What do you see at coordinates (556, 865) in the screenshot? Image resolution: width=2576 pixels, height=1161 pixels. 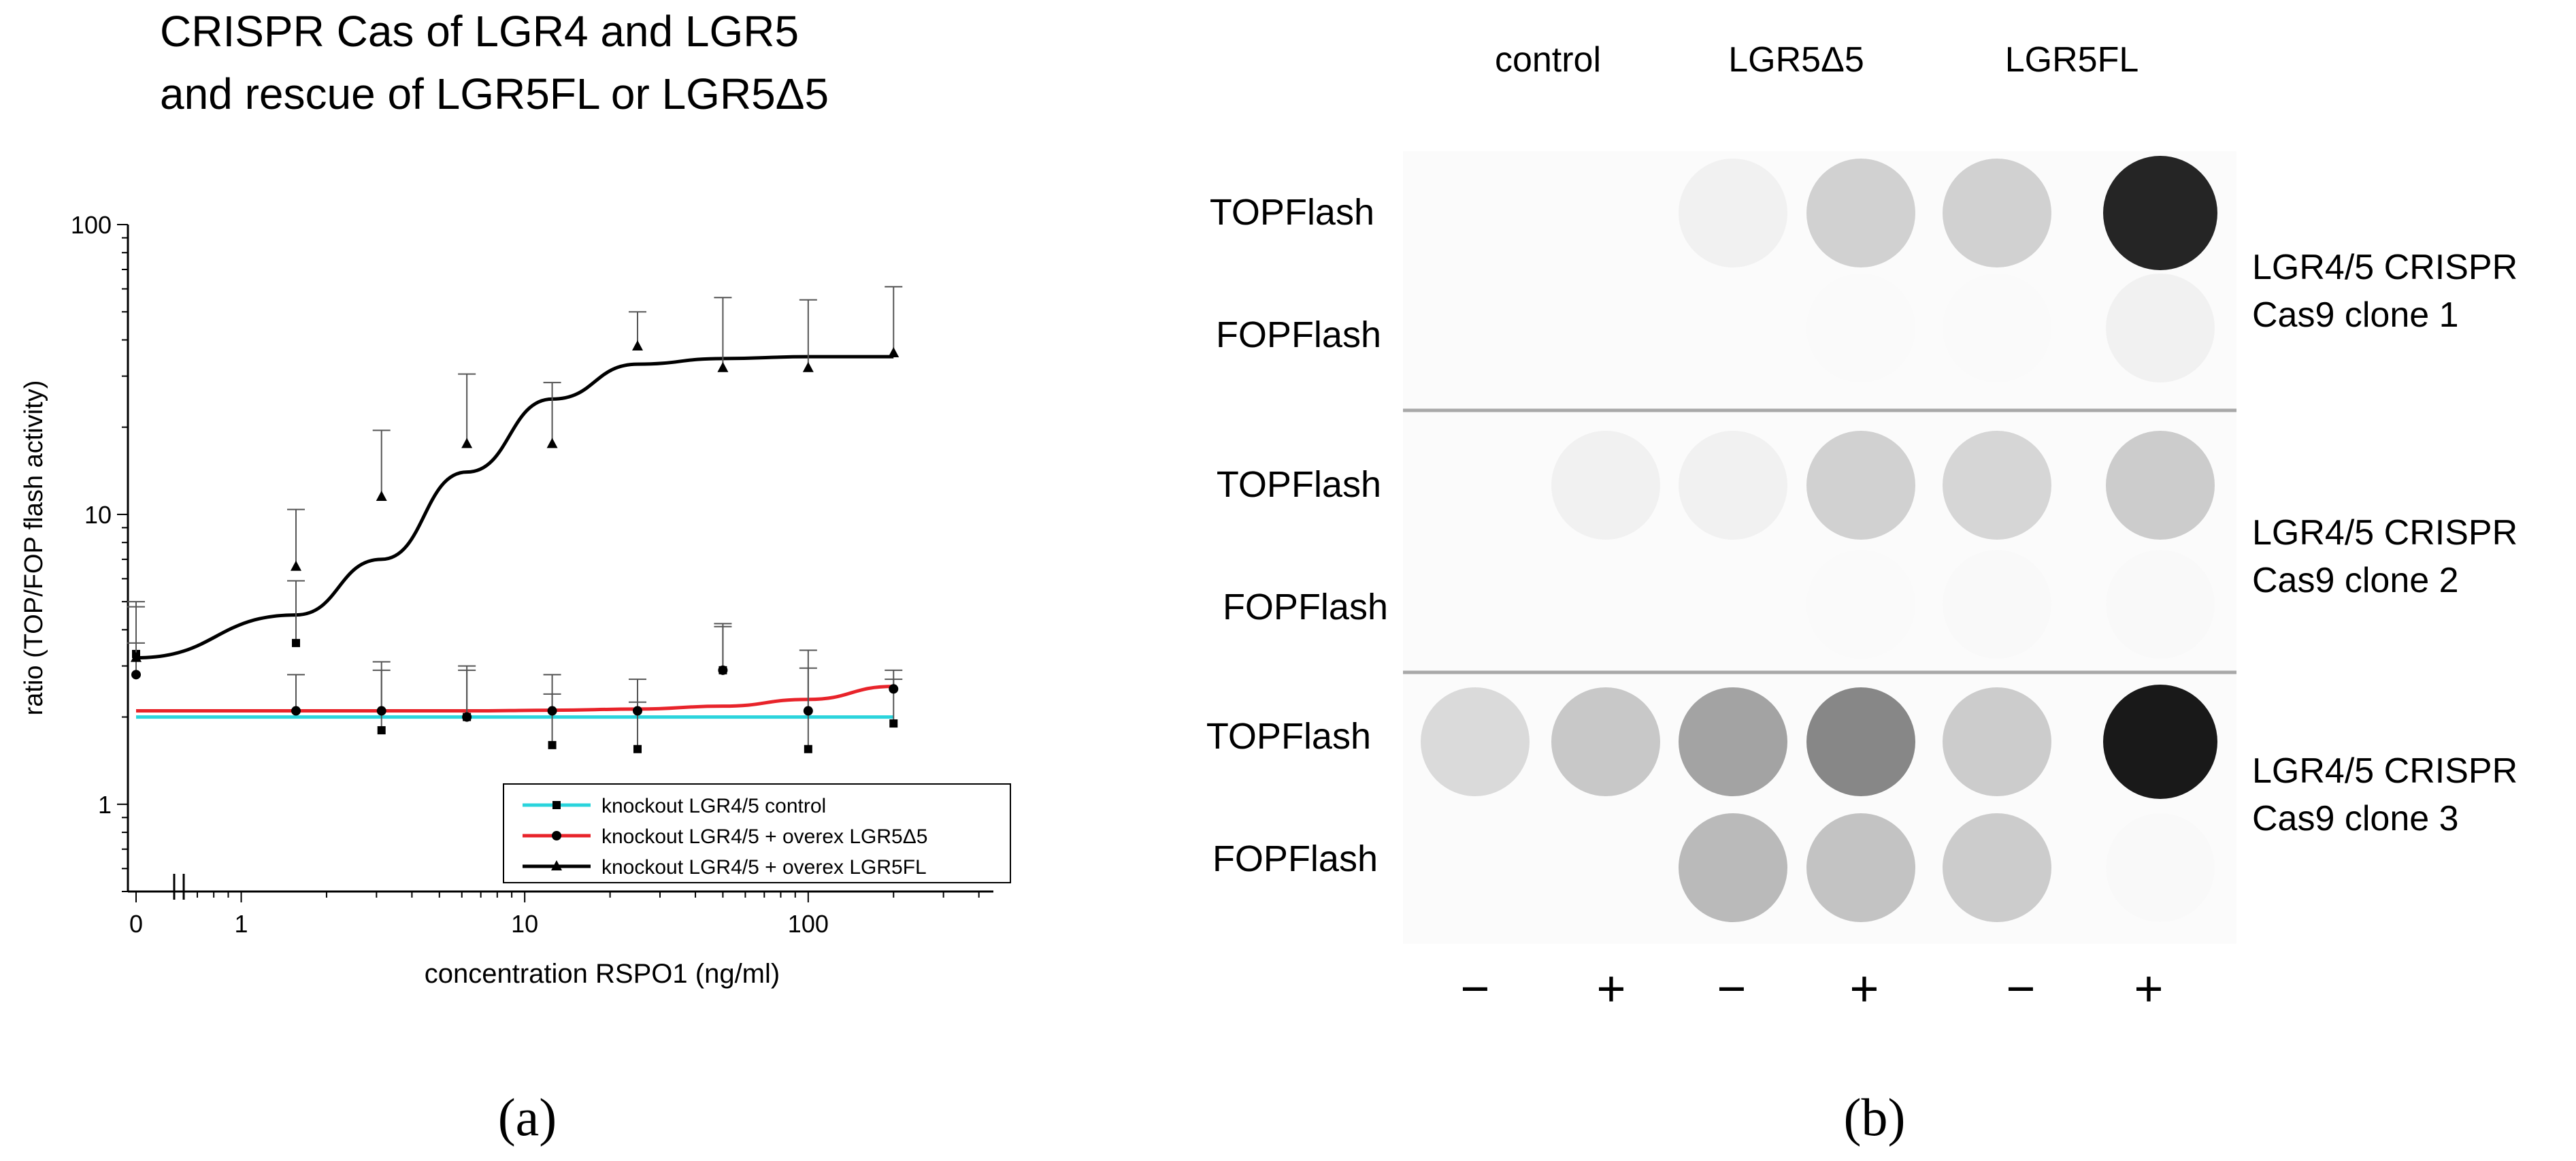 I see `legend-marker-triangle` at bounding box center [556, 865].